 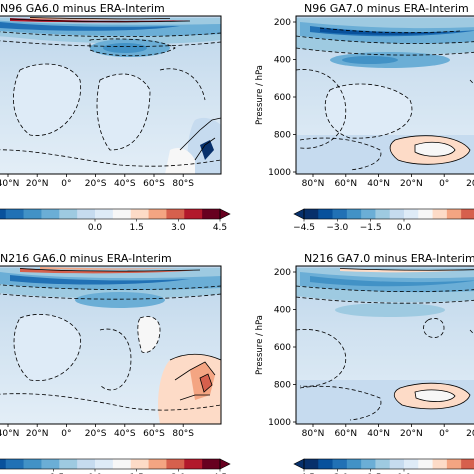 I want to click on colorbar: −1.50.01.53.04.5, so click(x=115, y=466).